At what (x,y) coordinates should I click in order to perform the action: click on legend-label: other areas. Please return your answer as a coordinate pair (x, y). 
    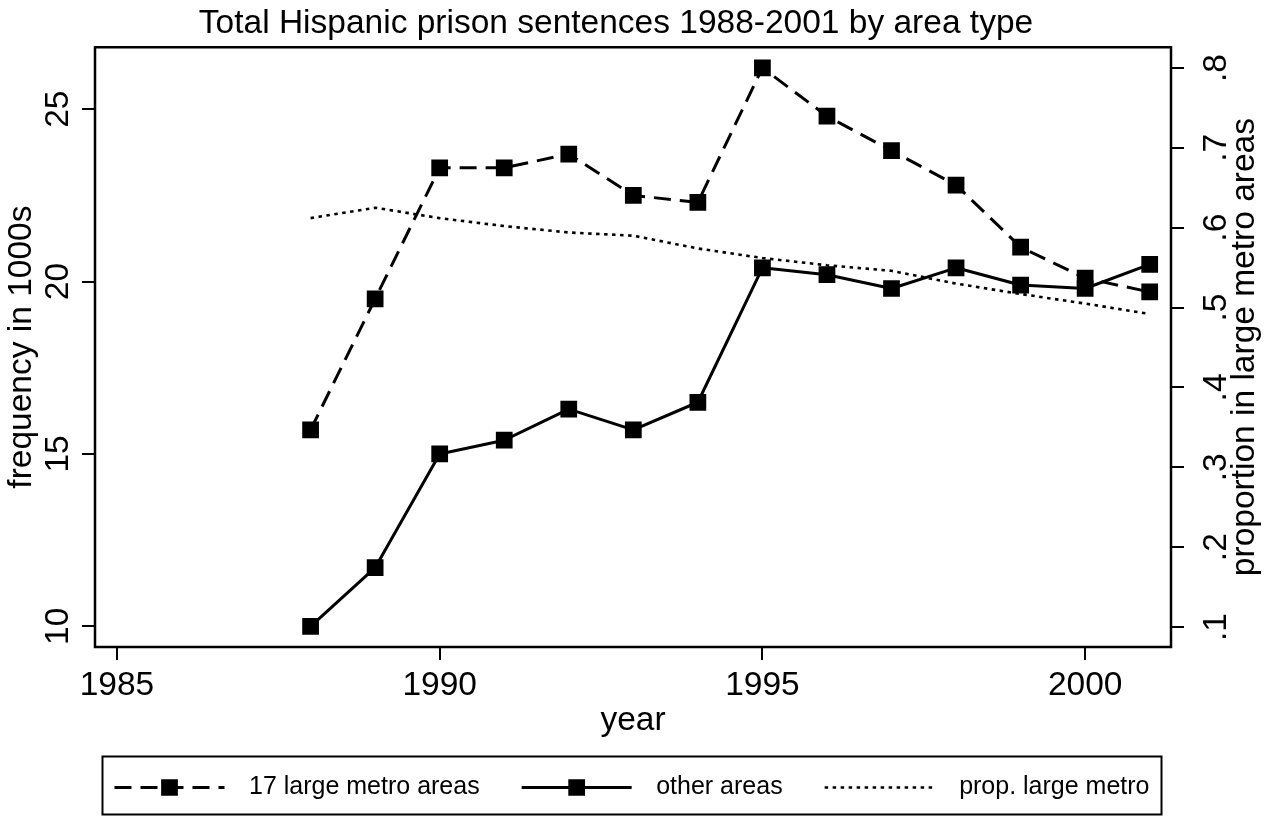
    Looking at the image, I should click on (719, 785).